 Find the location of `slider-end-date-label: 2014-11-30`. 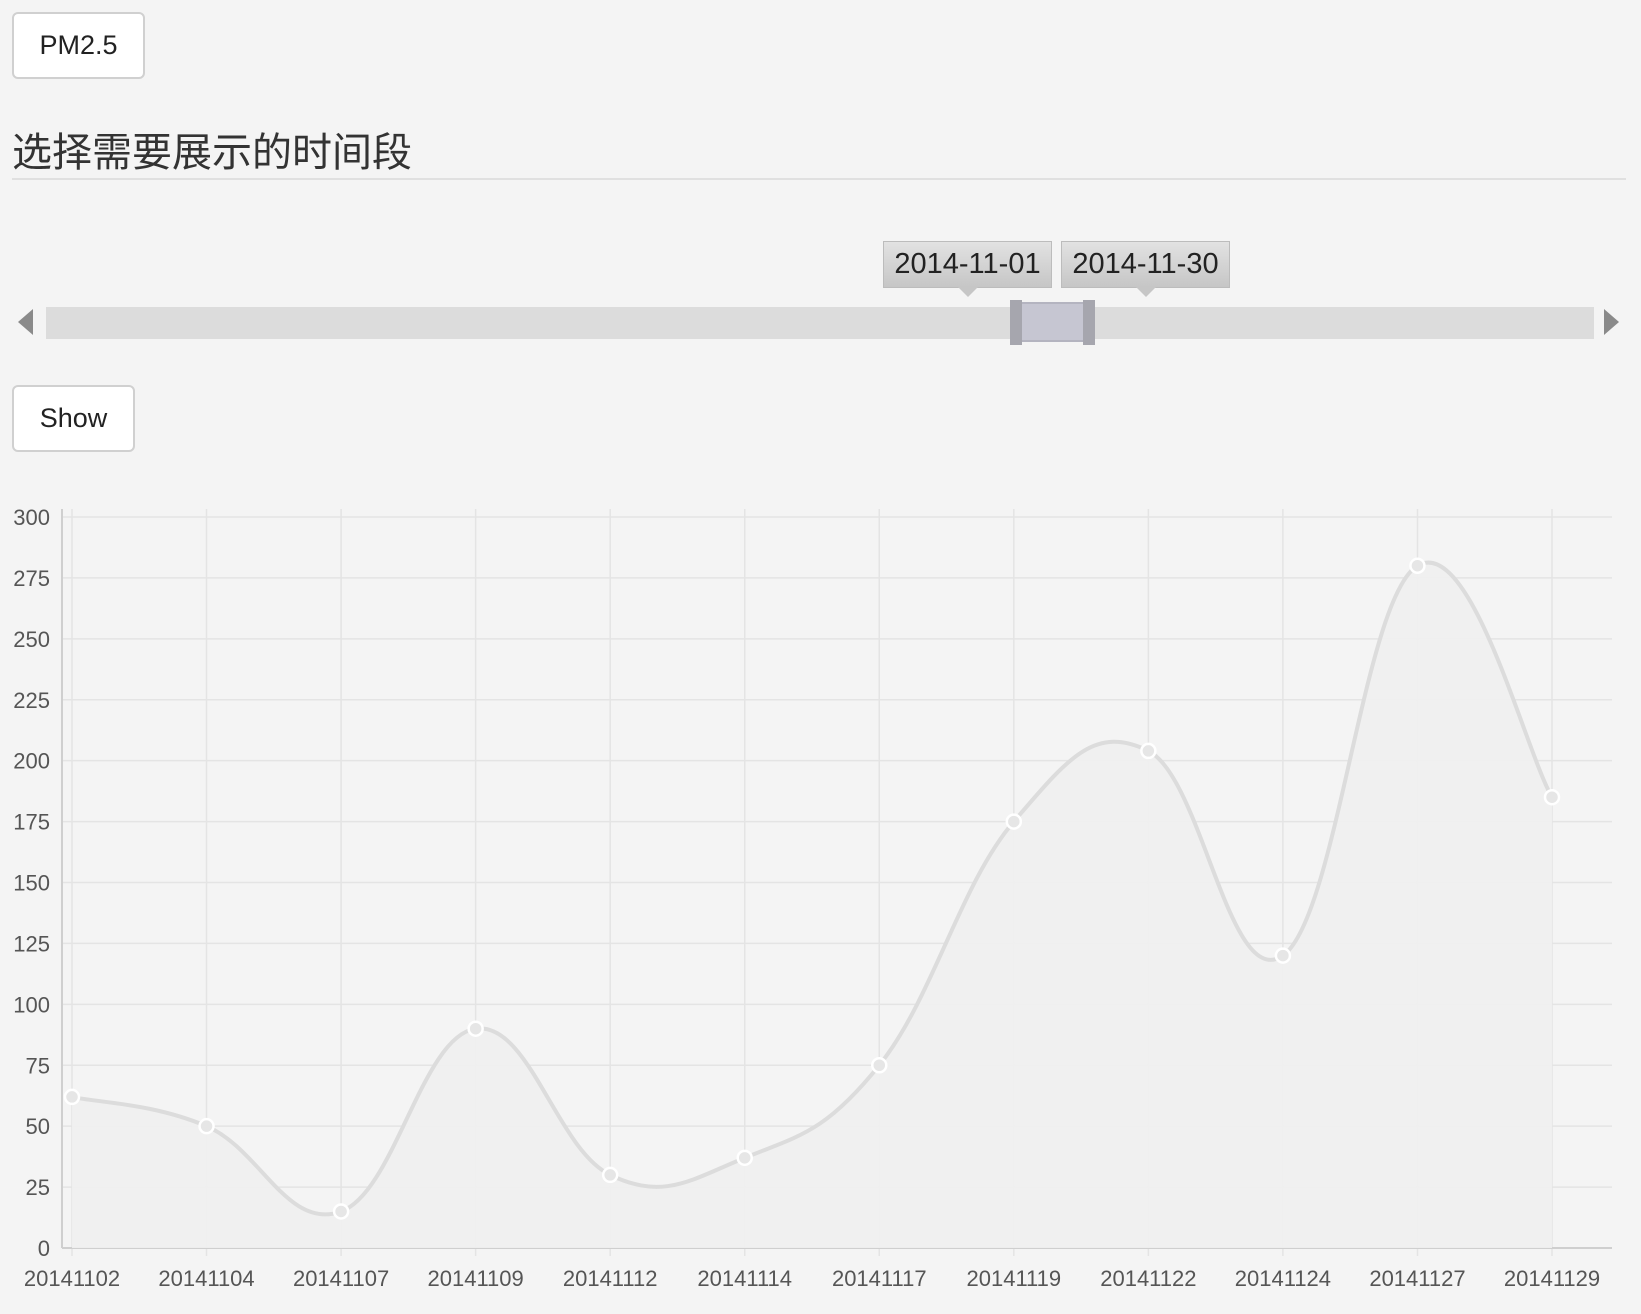

slider-end-date-label: 2014-11-30 is located at coordinates (1145, 269).